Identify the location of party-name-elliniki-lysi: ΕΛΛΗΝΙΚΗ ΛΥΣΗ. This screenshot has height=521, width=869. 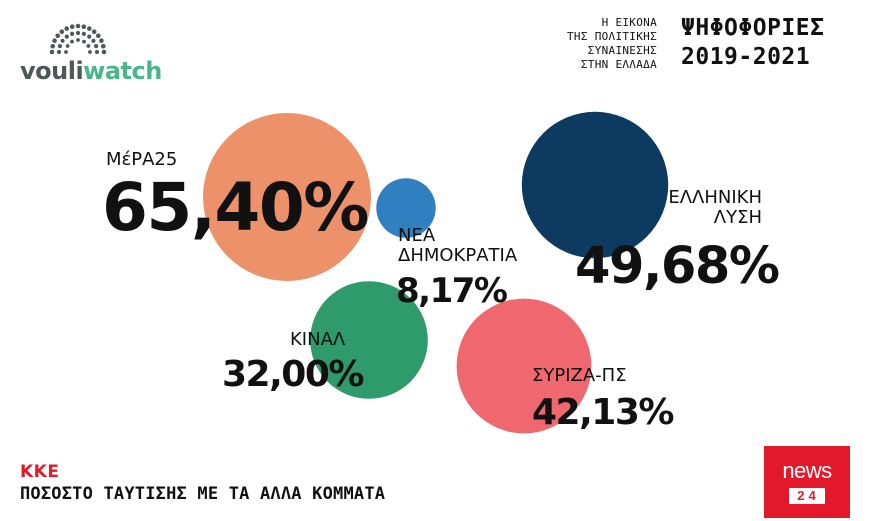
(706, 208).